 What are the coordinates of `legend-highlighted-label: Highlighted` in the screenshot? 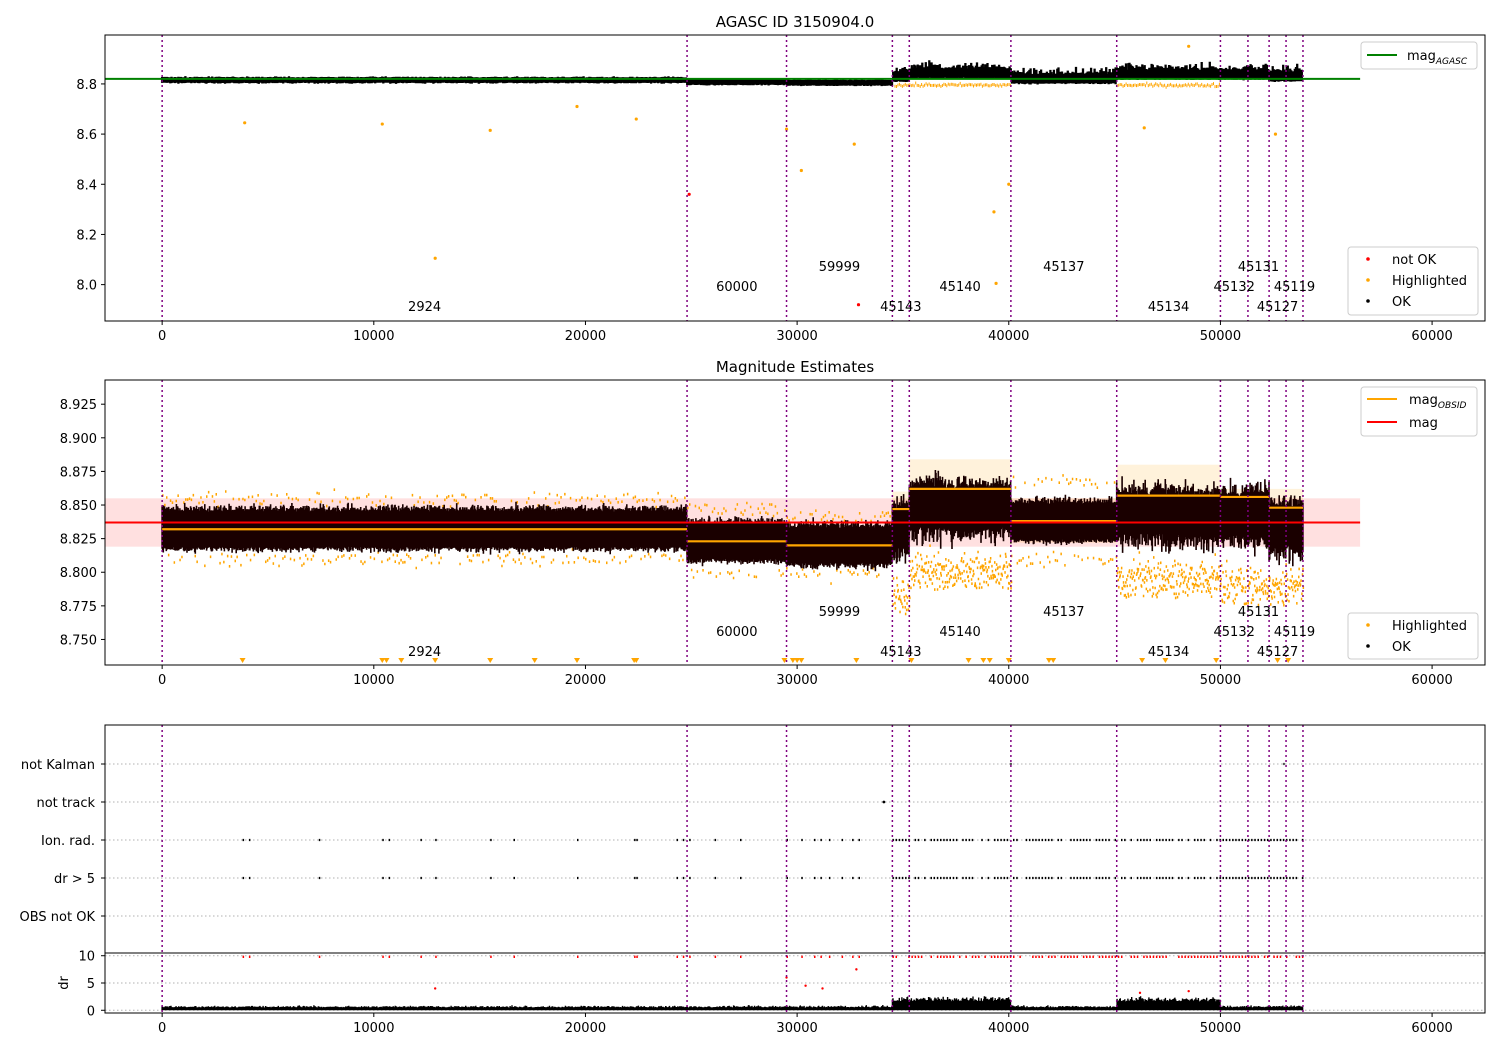 It's located at (1429, 626).